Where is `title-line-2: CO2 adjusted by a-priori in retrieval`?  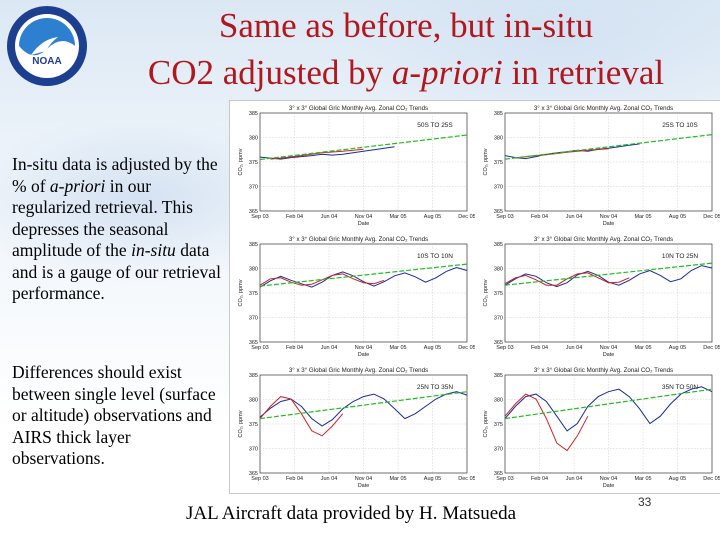 title-line-2: CO2 adjusted by a-priori in retrieval is located at coordinates (406, 72).